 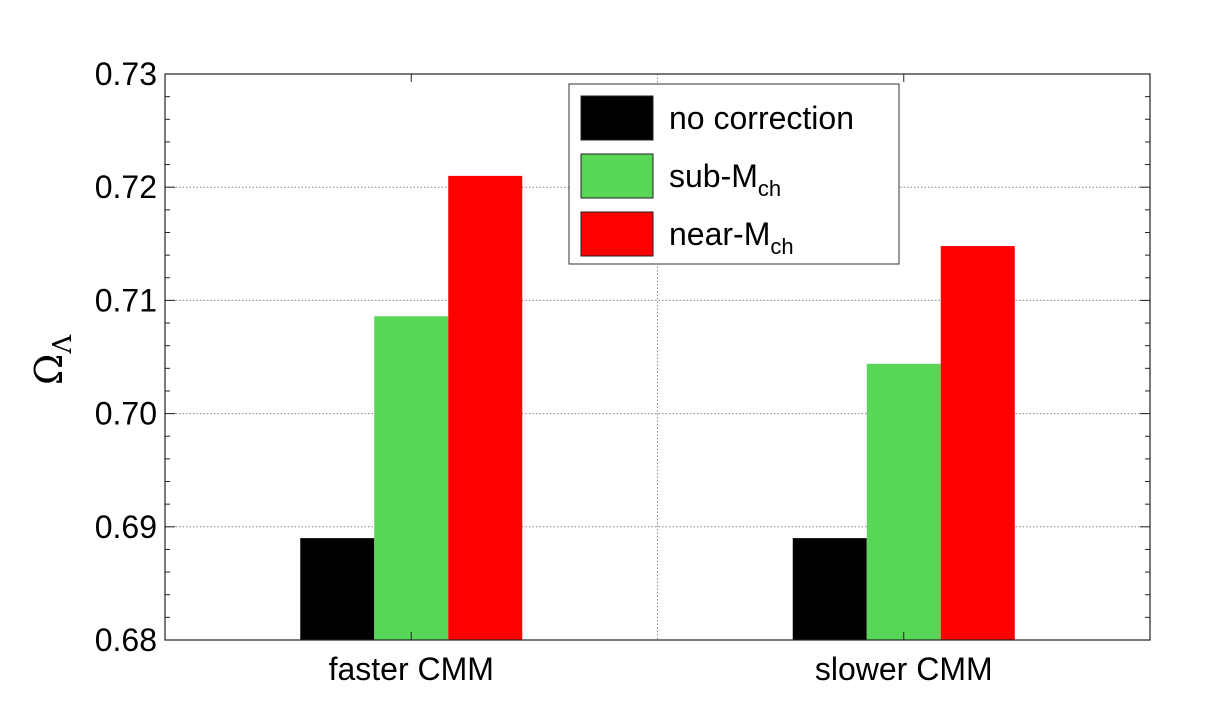 What do you see at coordinates (126, 640) in the screenshot?
I see `y-tick-label: 0.68` at bounding box center [126, 640].